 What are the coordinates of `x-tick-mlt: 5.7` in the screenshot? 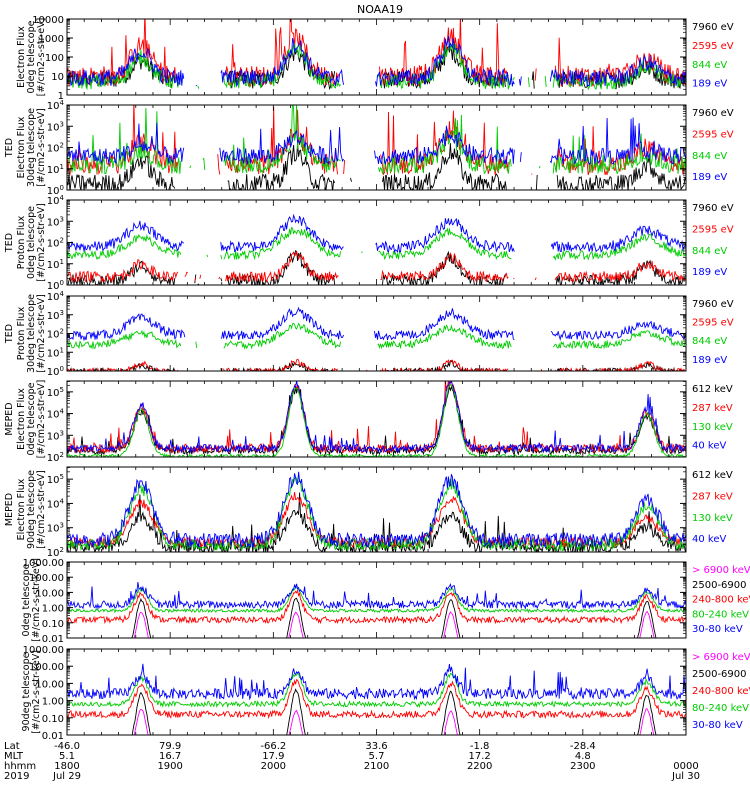 It's located at (377, 756).